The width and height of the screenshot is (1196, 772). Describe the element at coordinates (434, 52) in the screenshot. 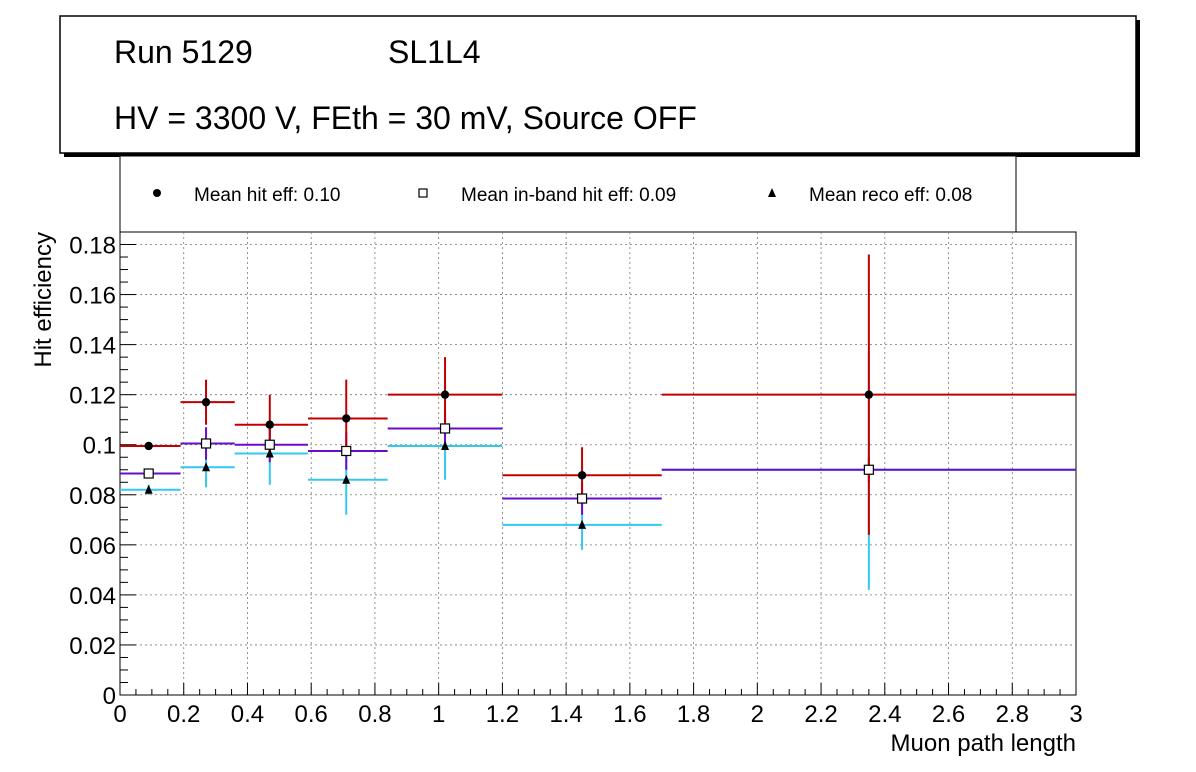

I see `layer-label: SL1L4` at that location.